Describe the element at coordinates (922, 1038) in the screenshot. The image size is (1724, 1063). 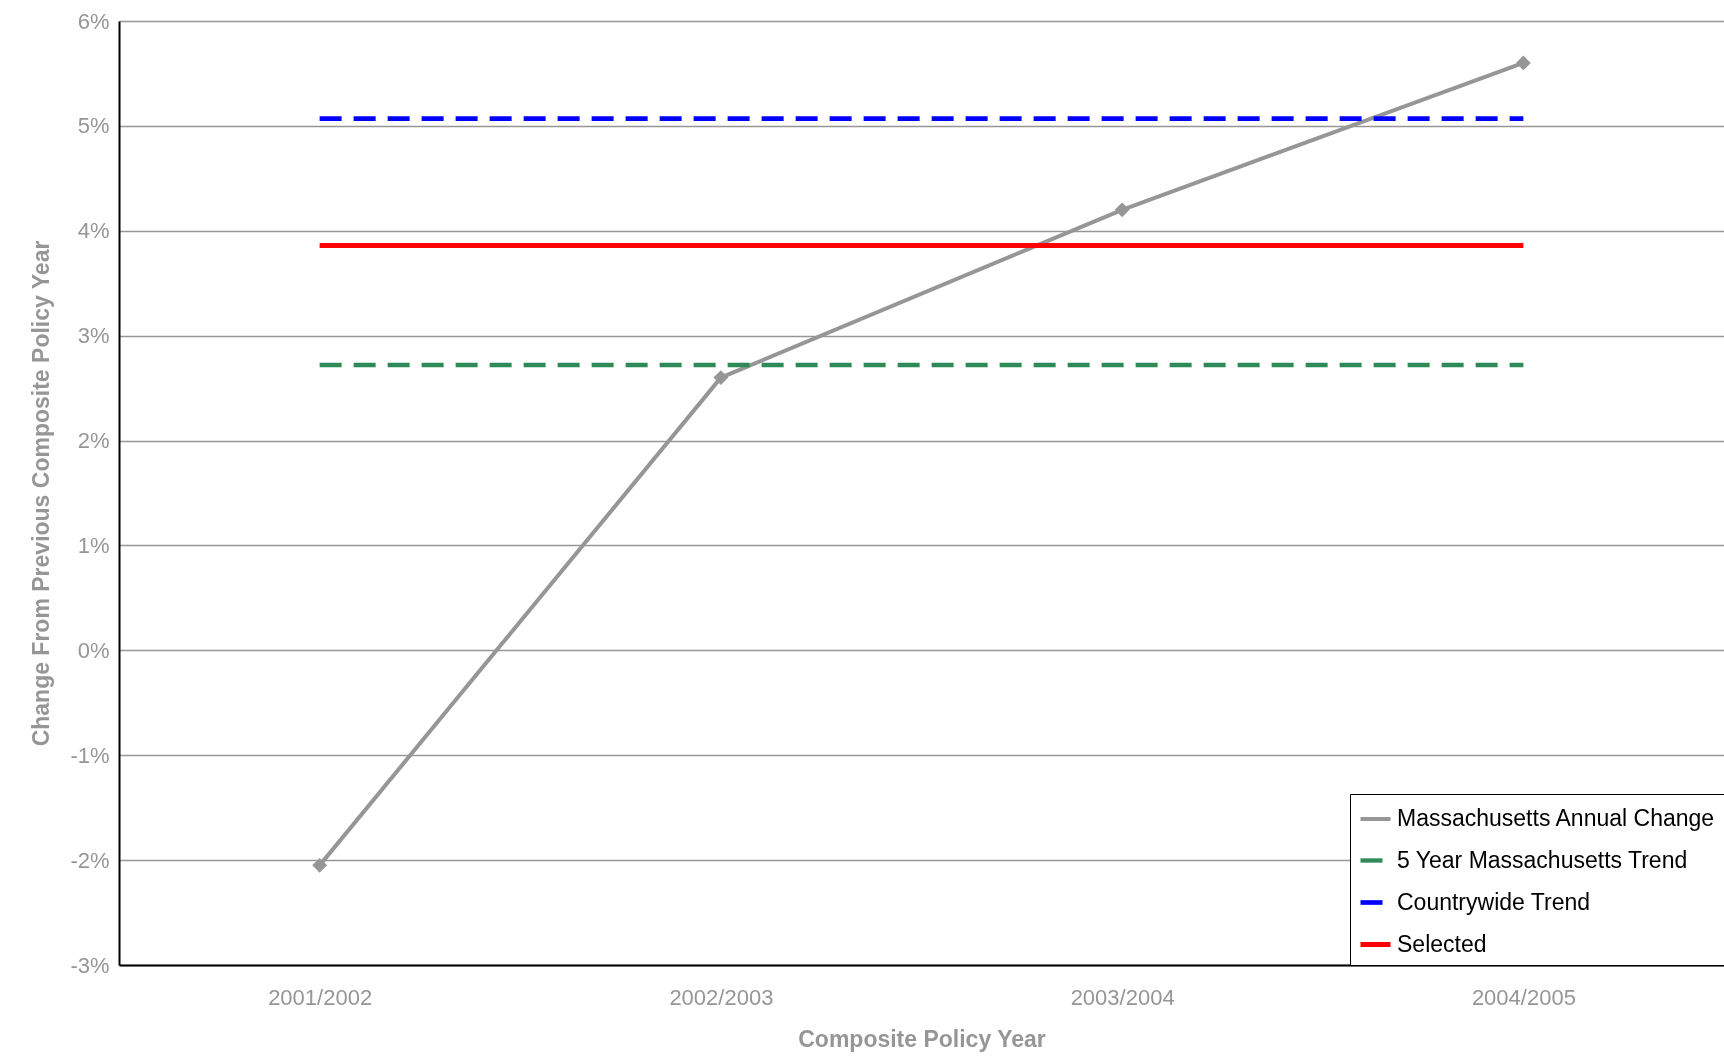
I see `x-axis-title: Composite Policy Year` at that location.